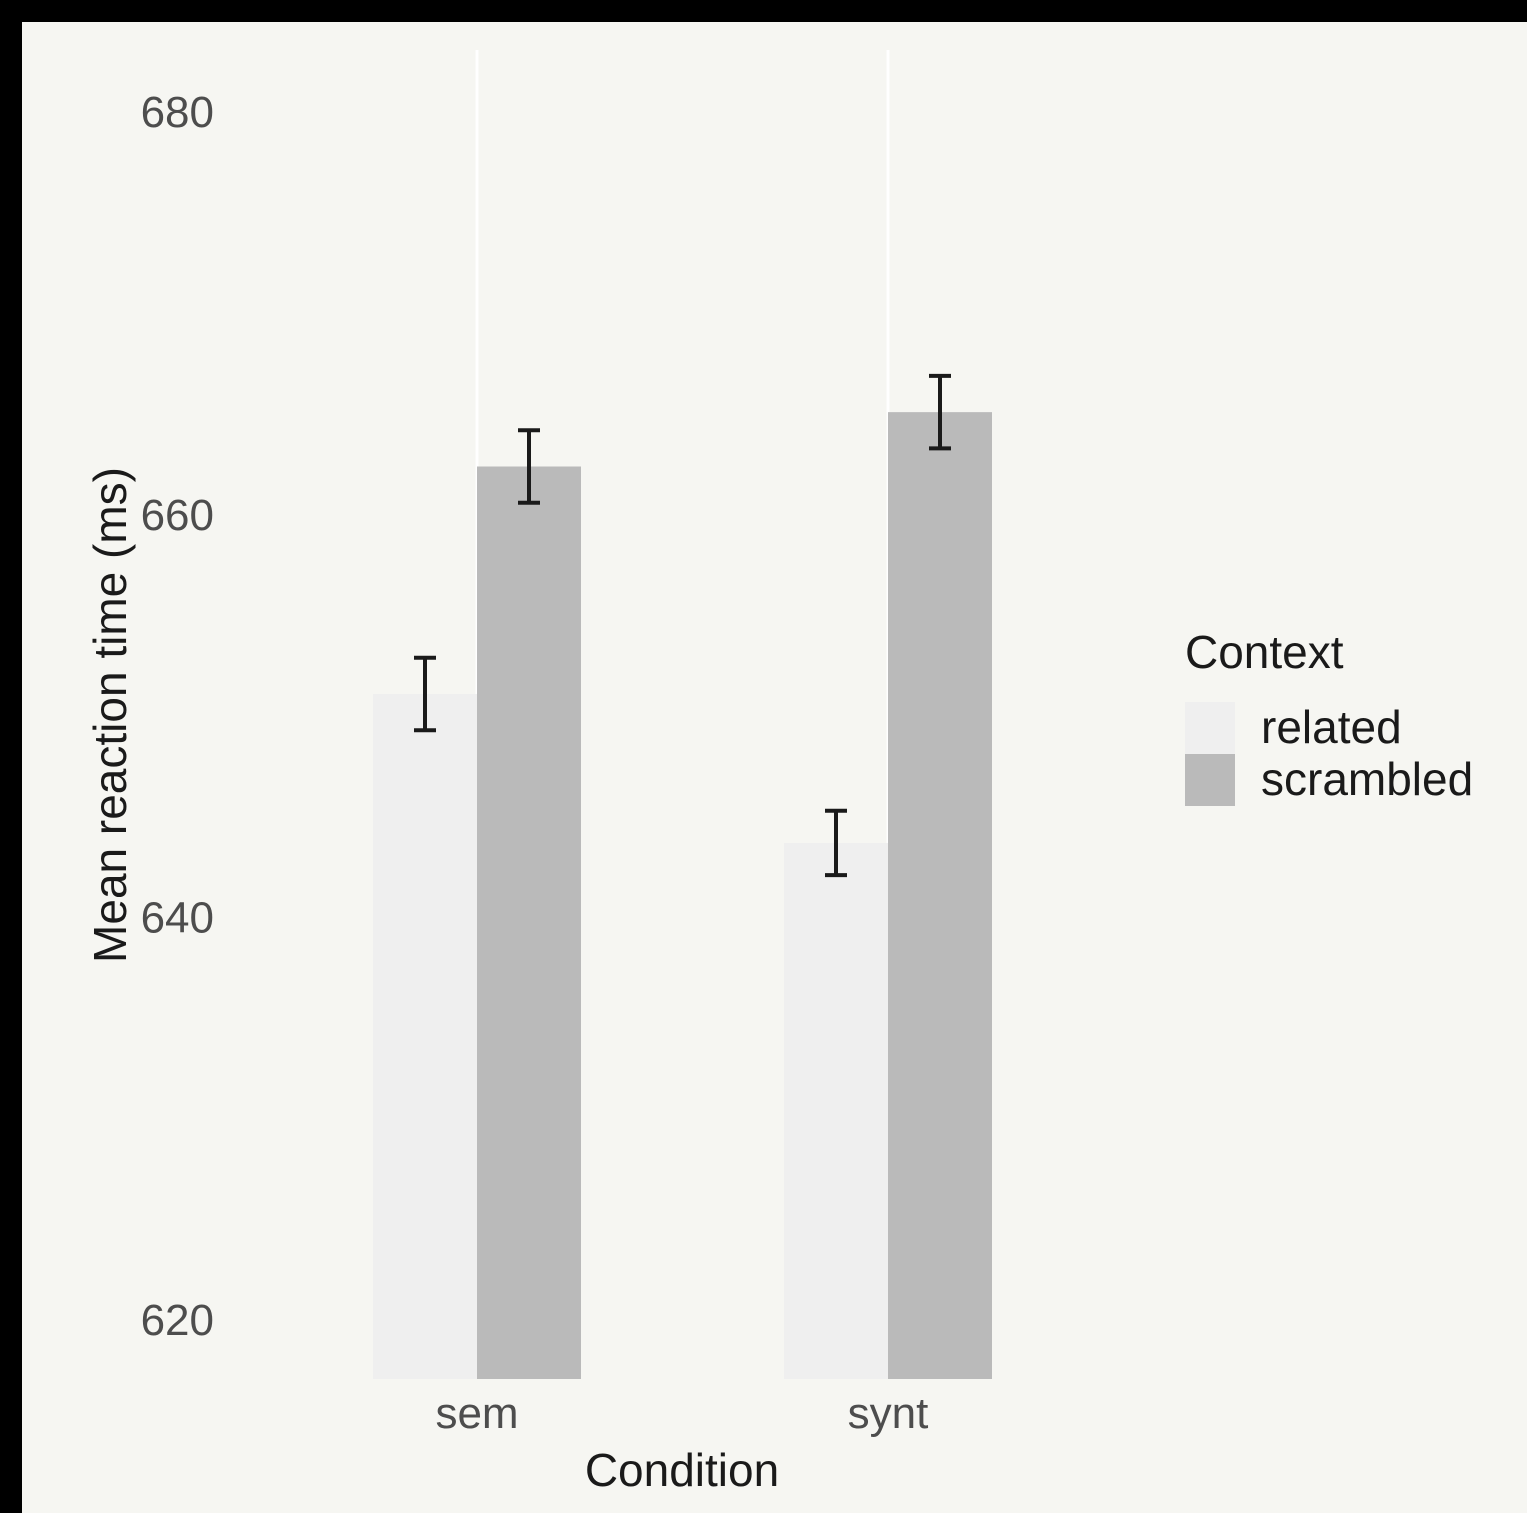 The width and height of the screenshot is (1527, 1513). What do you see at coordinates (177, 515) in the screenshot?
I see `y-tick-label-660: 660` at bounding box center [177, 515].